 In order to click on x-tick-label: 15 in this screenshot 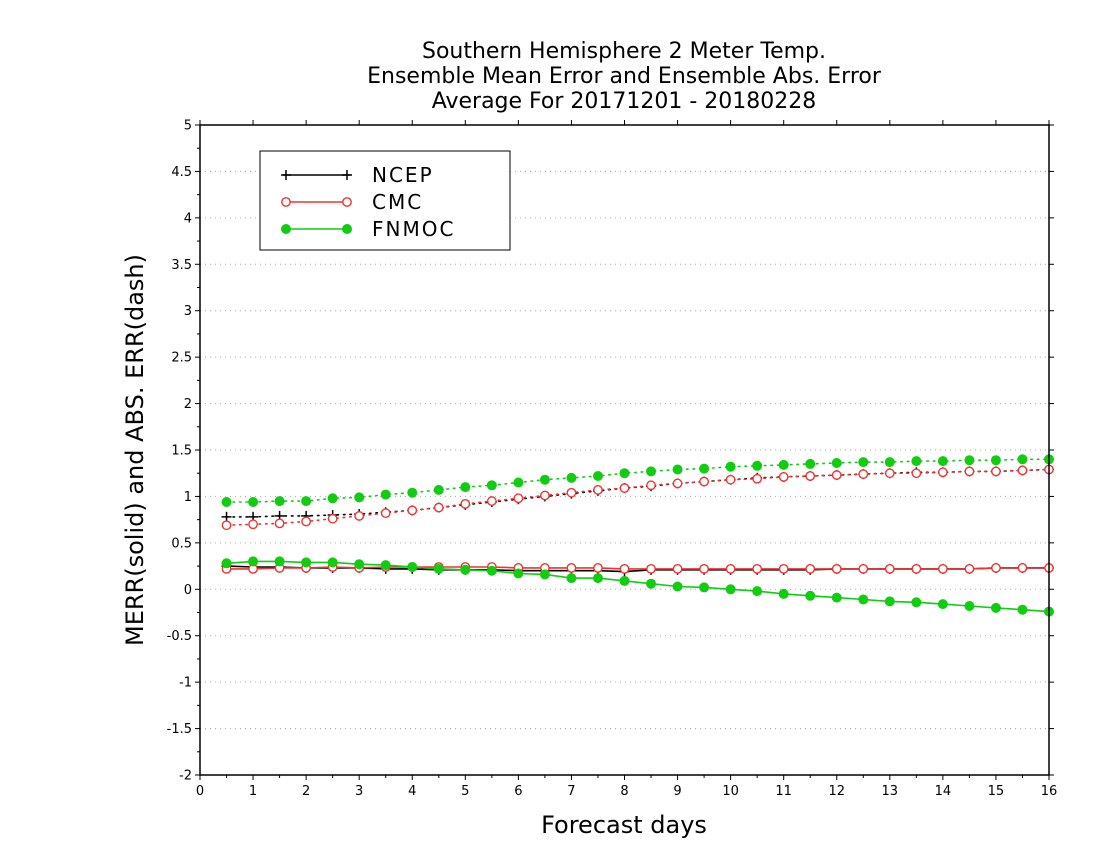, I will do `click(996, 791)`.